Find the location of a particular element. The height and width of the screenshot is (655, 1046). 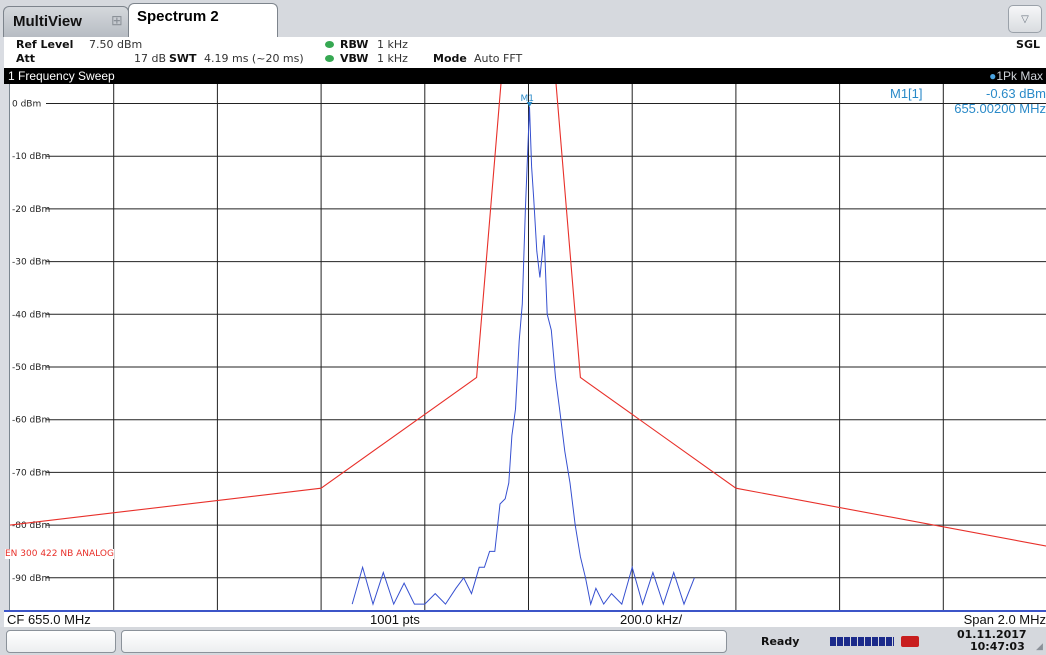

y-tick-label: -50 dBm is located at coordinates (31, 368).